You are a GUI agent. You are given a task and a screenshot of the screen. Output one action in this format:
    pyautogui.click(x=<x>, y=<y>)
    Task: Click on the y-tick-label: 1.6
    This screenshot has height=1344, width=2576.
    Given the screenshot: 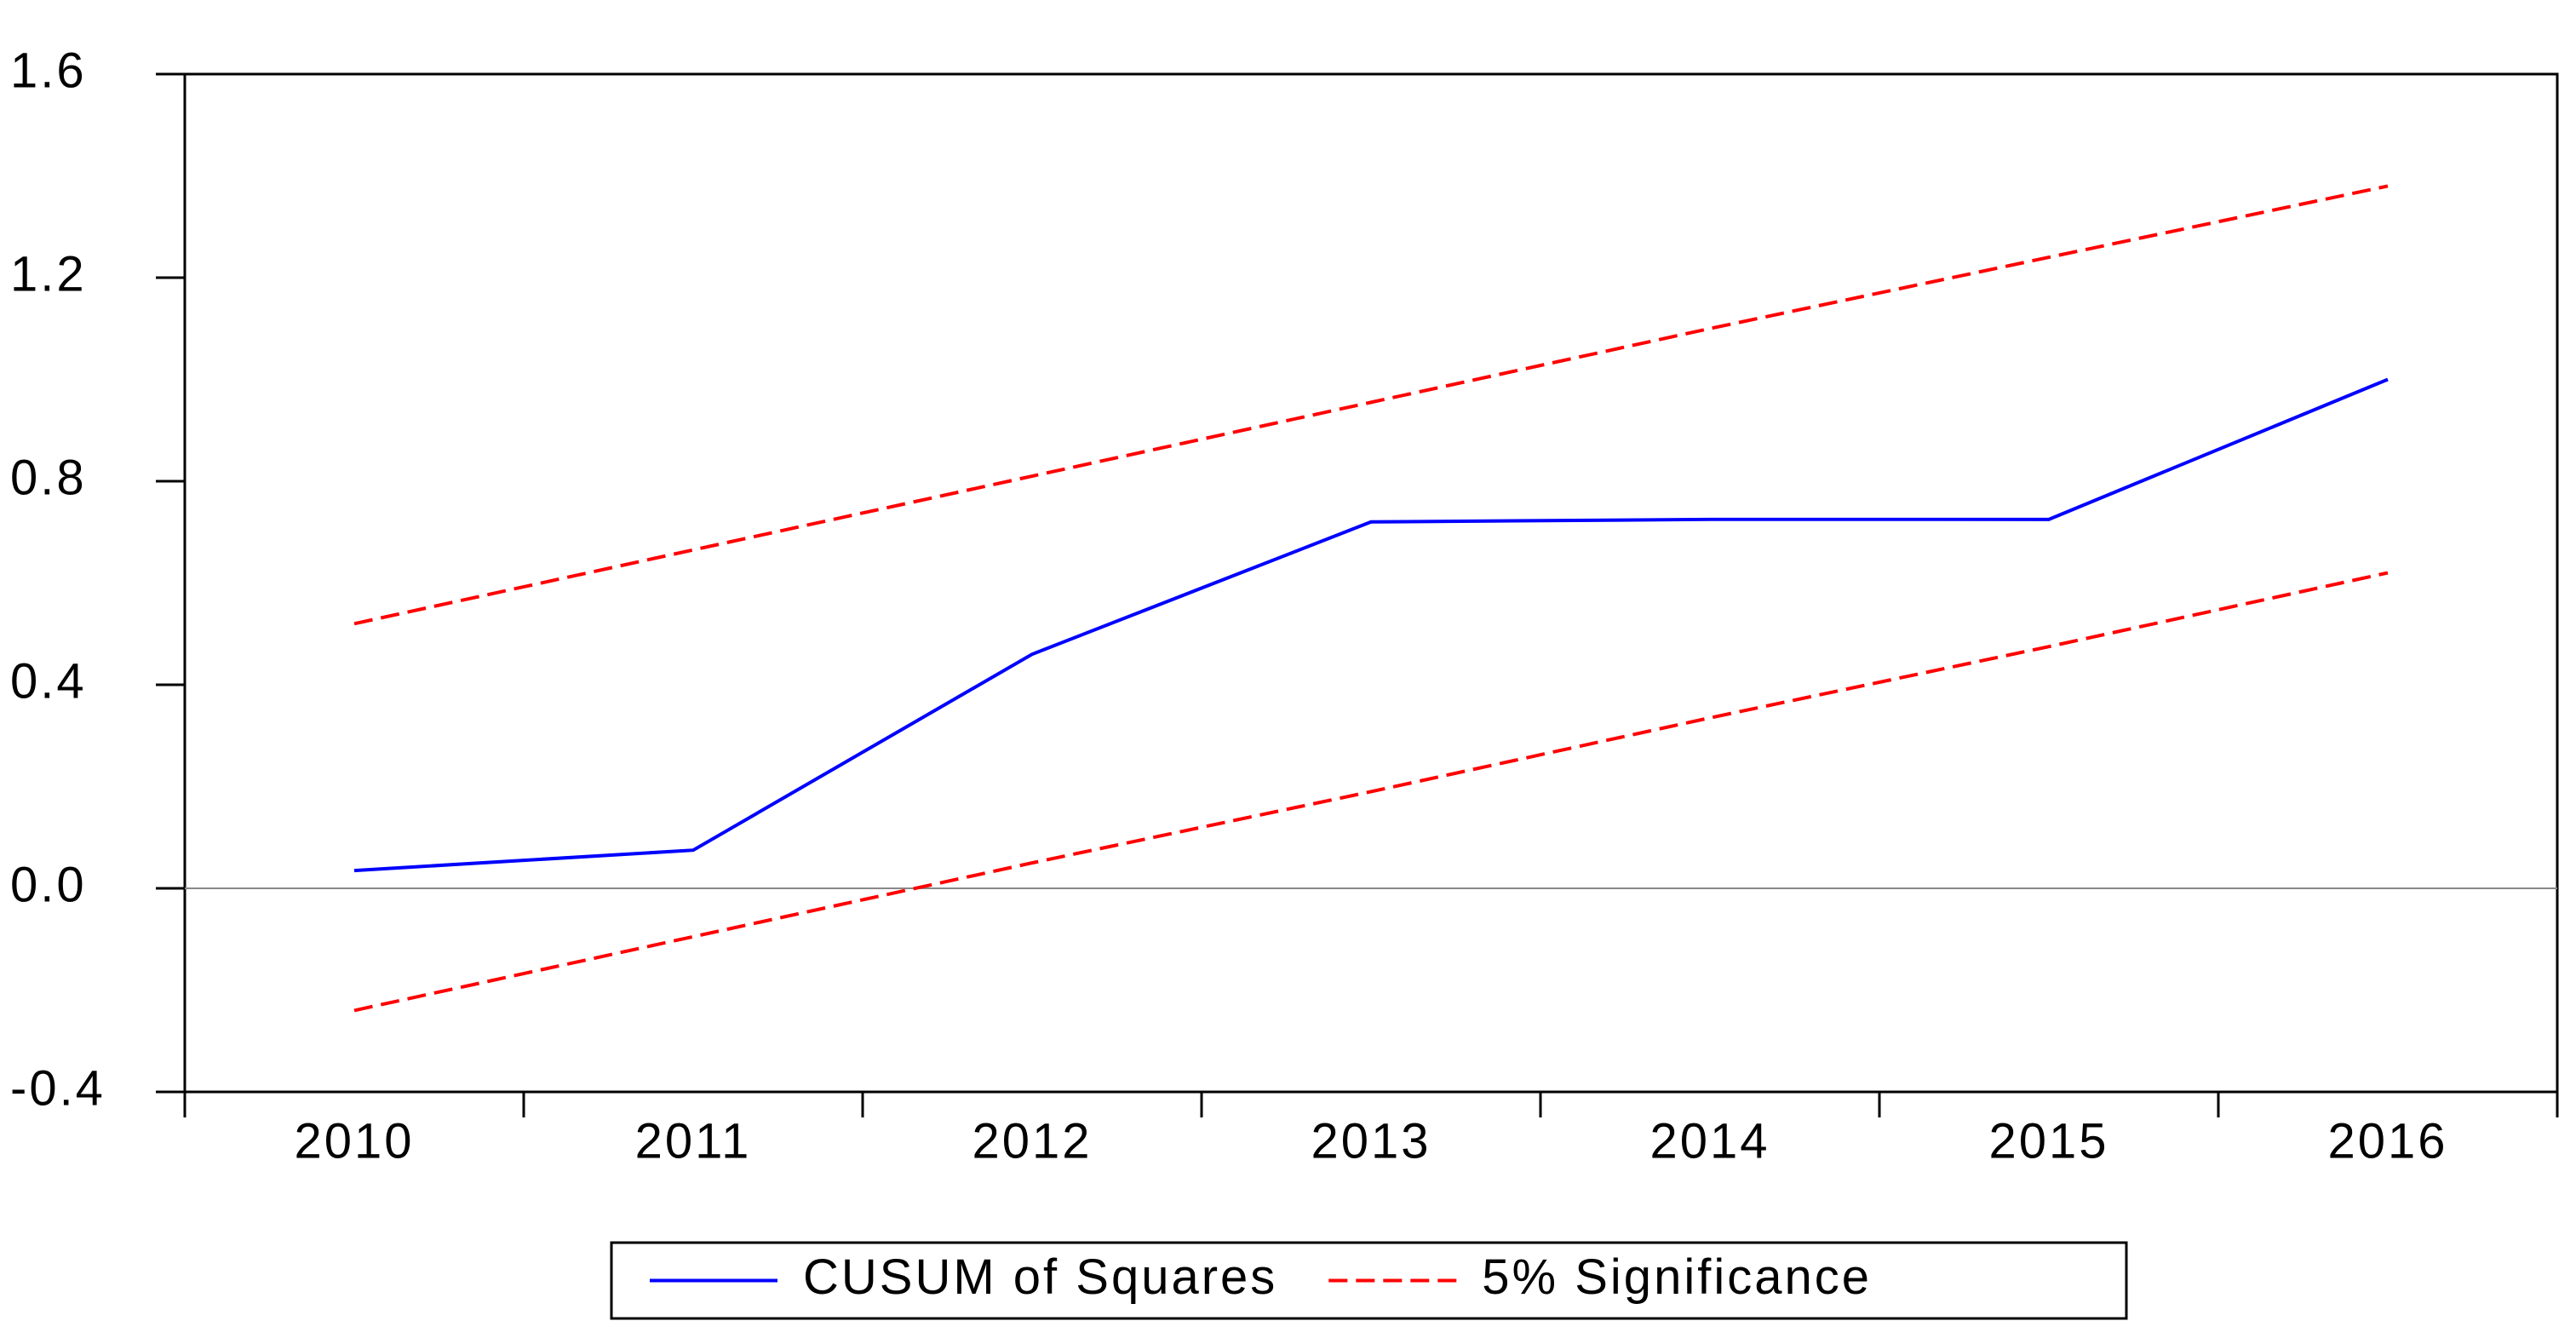 What is the action you would take?
    pyautogui.click(x=48, y=70)
    